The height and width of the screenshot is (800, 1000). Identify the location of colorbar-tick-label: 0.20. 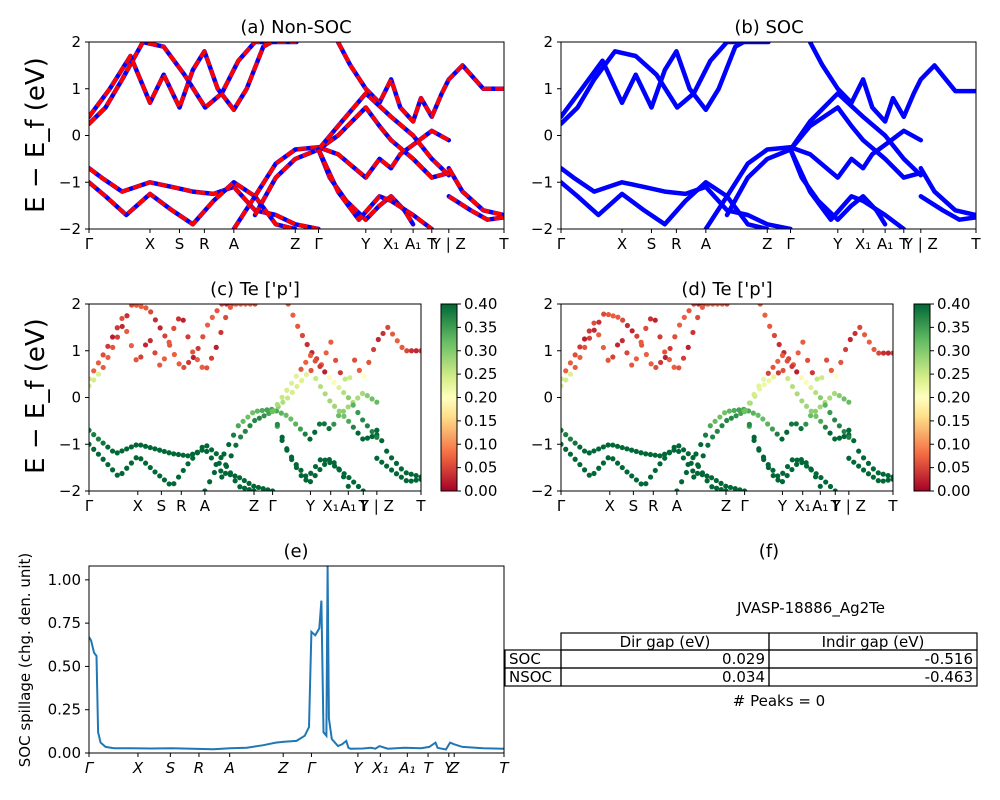
(480, 398).